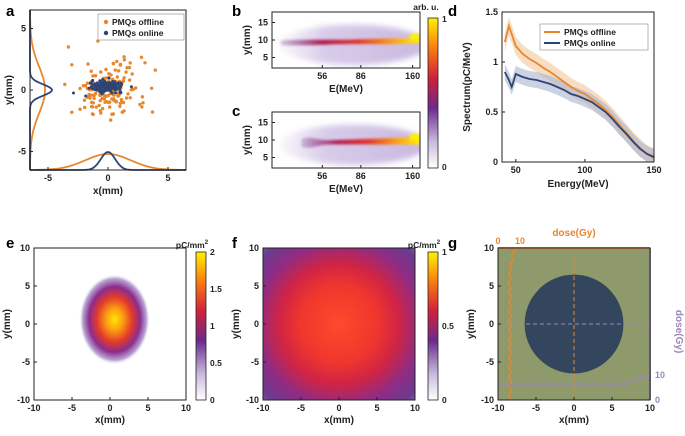  What do you see at coordinates (263, 123) in the screenshot?
I see `y-tick-label: 15` at bounding box center [263, 123].